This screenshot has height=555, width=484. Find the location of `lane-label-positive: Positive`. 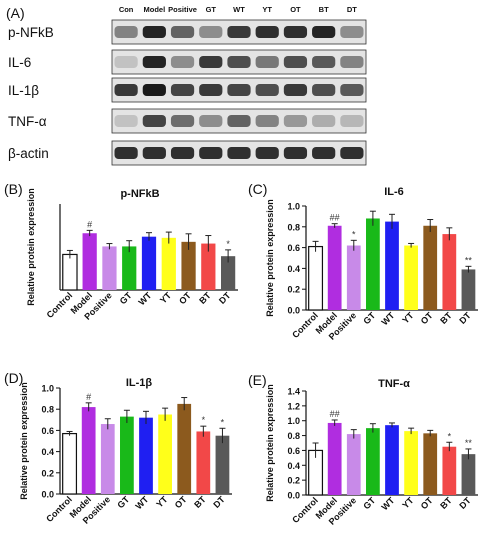

lane-label-positive: Positive is located at coordinates (182, 9).